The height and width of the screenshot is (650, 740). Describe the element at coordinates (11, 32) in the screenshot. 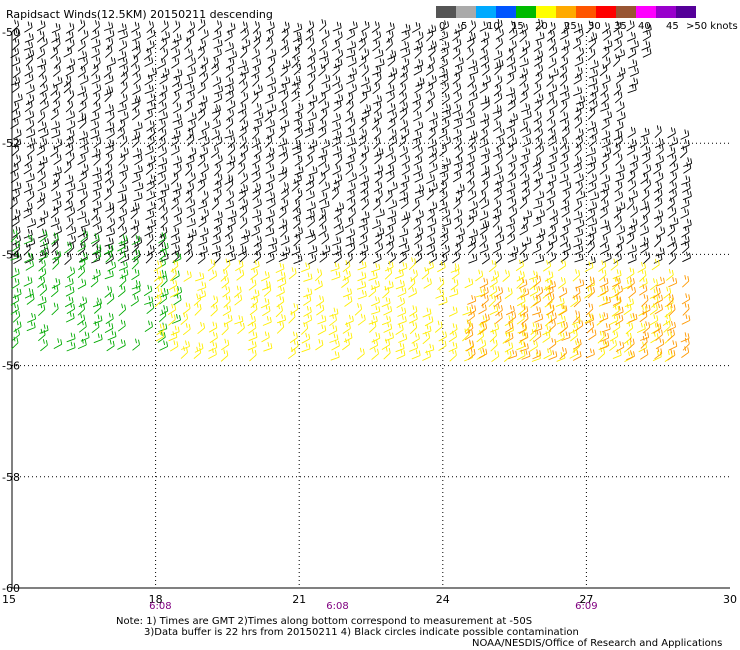

I see `y-tick-label: -50` at that location.